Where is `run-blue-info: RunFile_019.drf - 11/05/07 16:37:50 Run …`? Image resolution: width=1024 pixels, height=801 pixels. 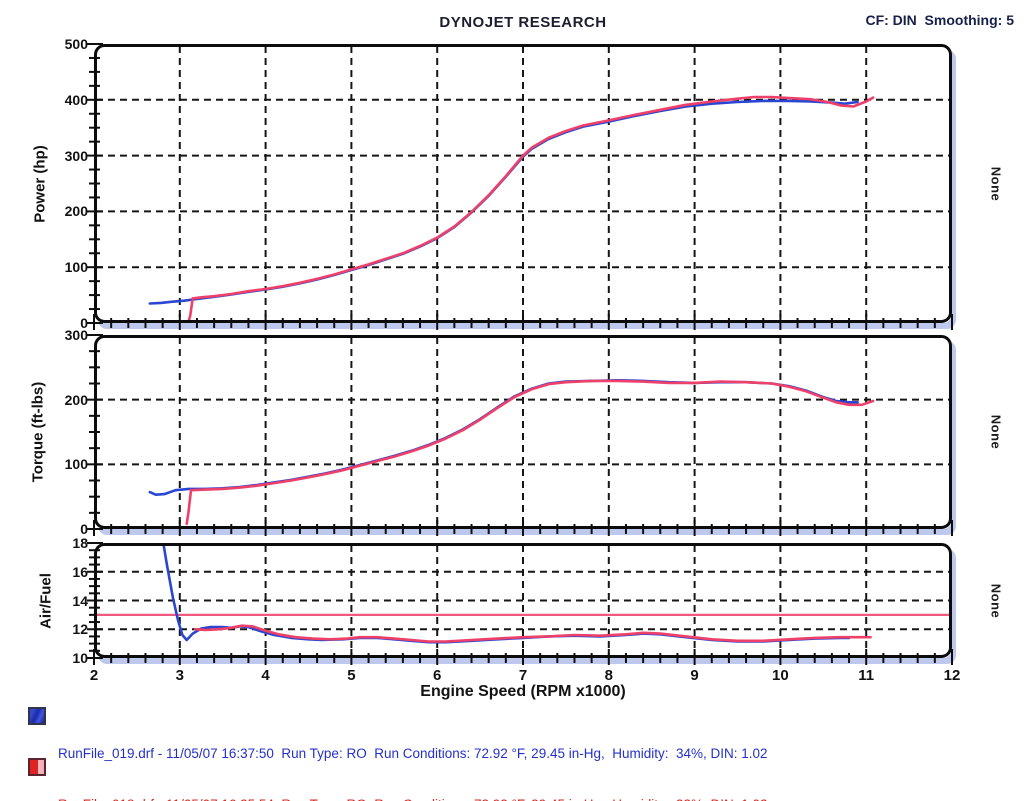
run-blue-info: RunFile_019.drf - 11/05/07 16:37:50 Run … is located at coordinates (413, 753).